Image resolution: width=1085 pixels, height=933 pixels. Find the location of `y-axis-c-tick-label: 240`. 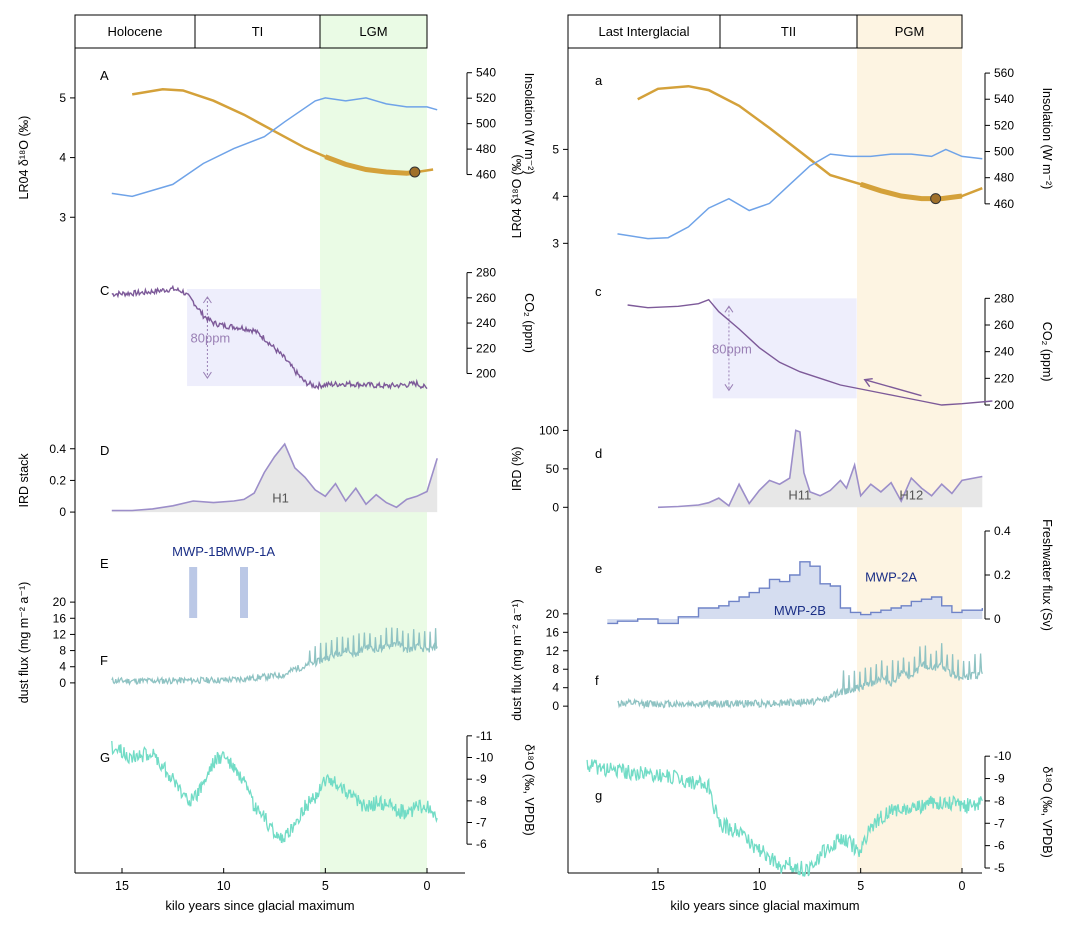

y-axis-c-tick-label: 240 is located at coordinates (1004, 352).